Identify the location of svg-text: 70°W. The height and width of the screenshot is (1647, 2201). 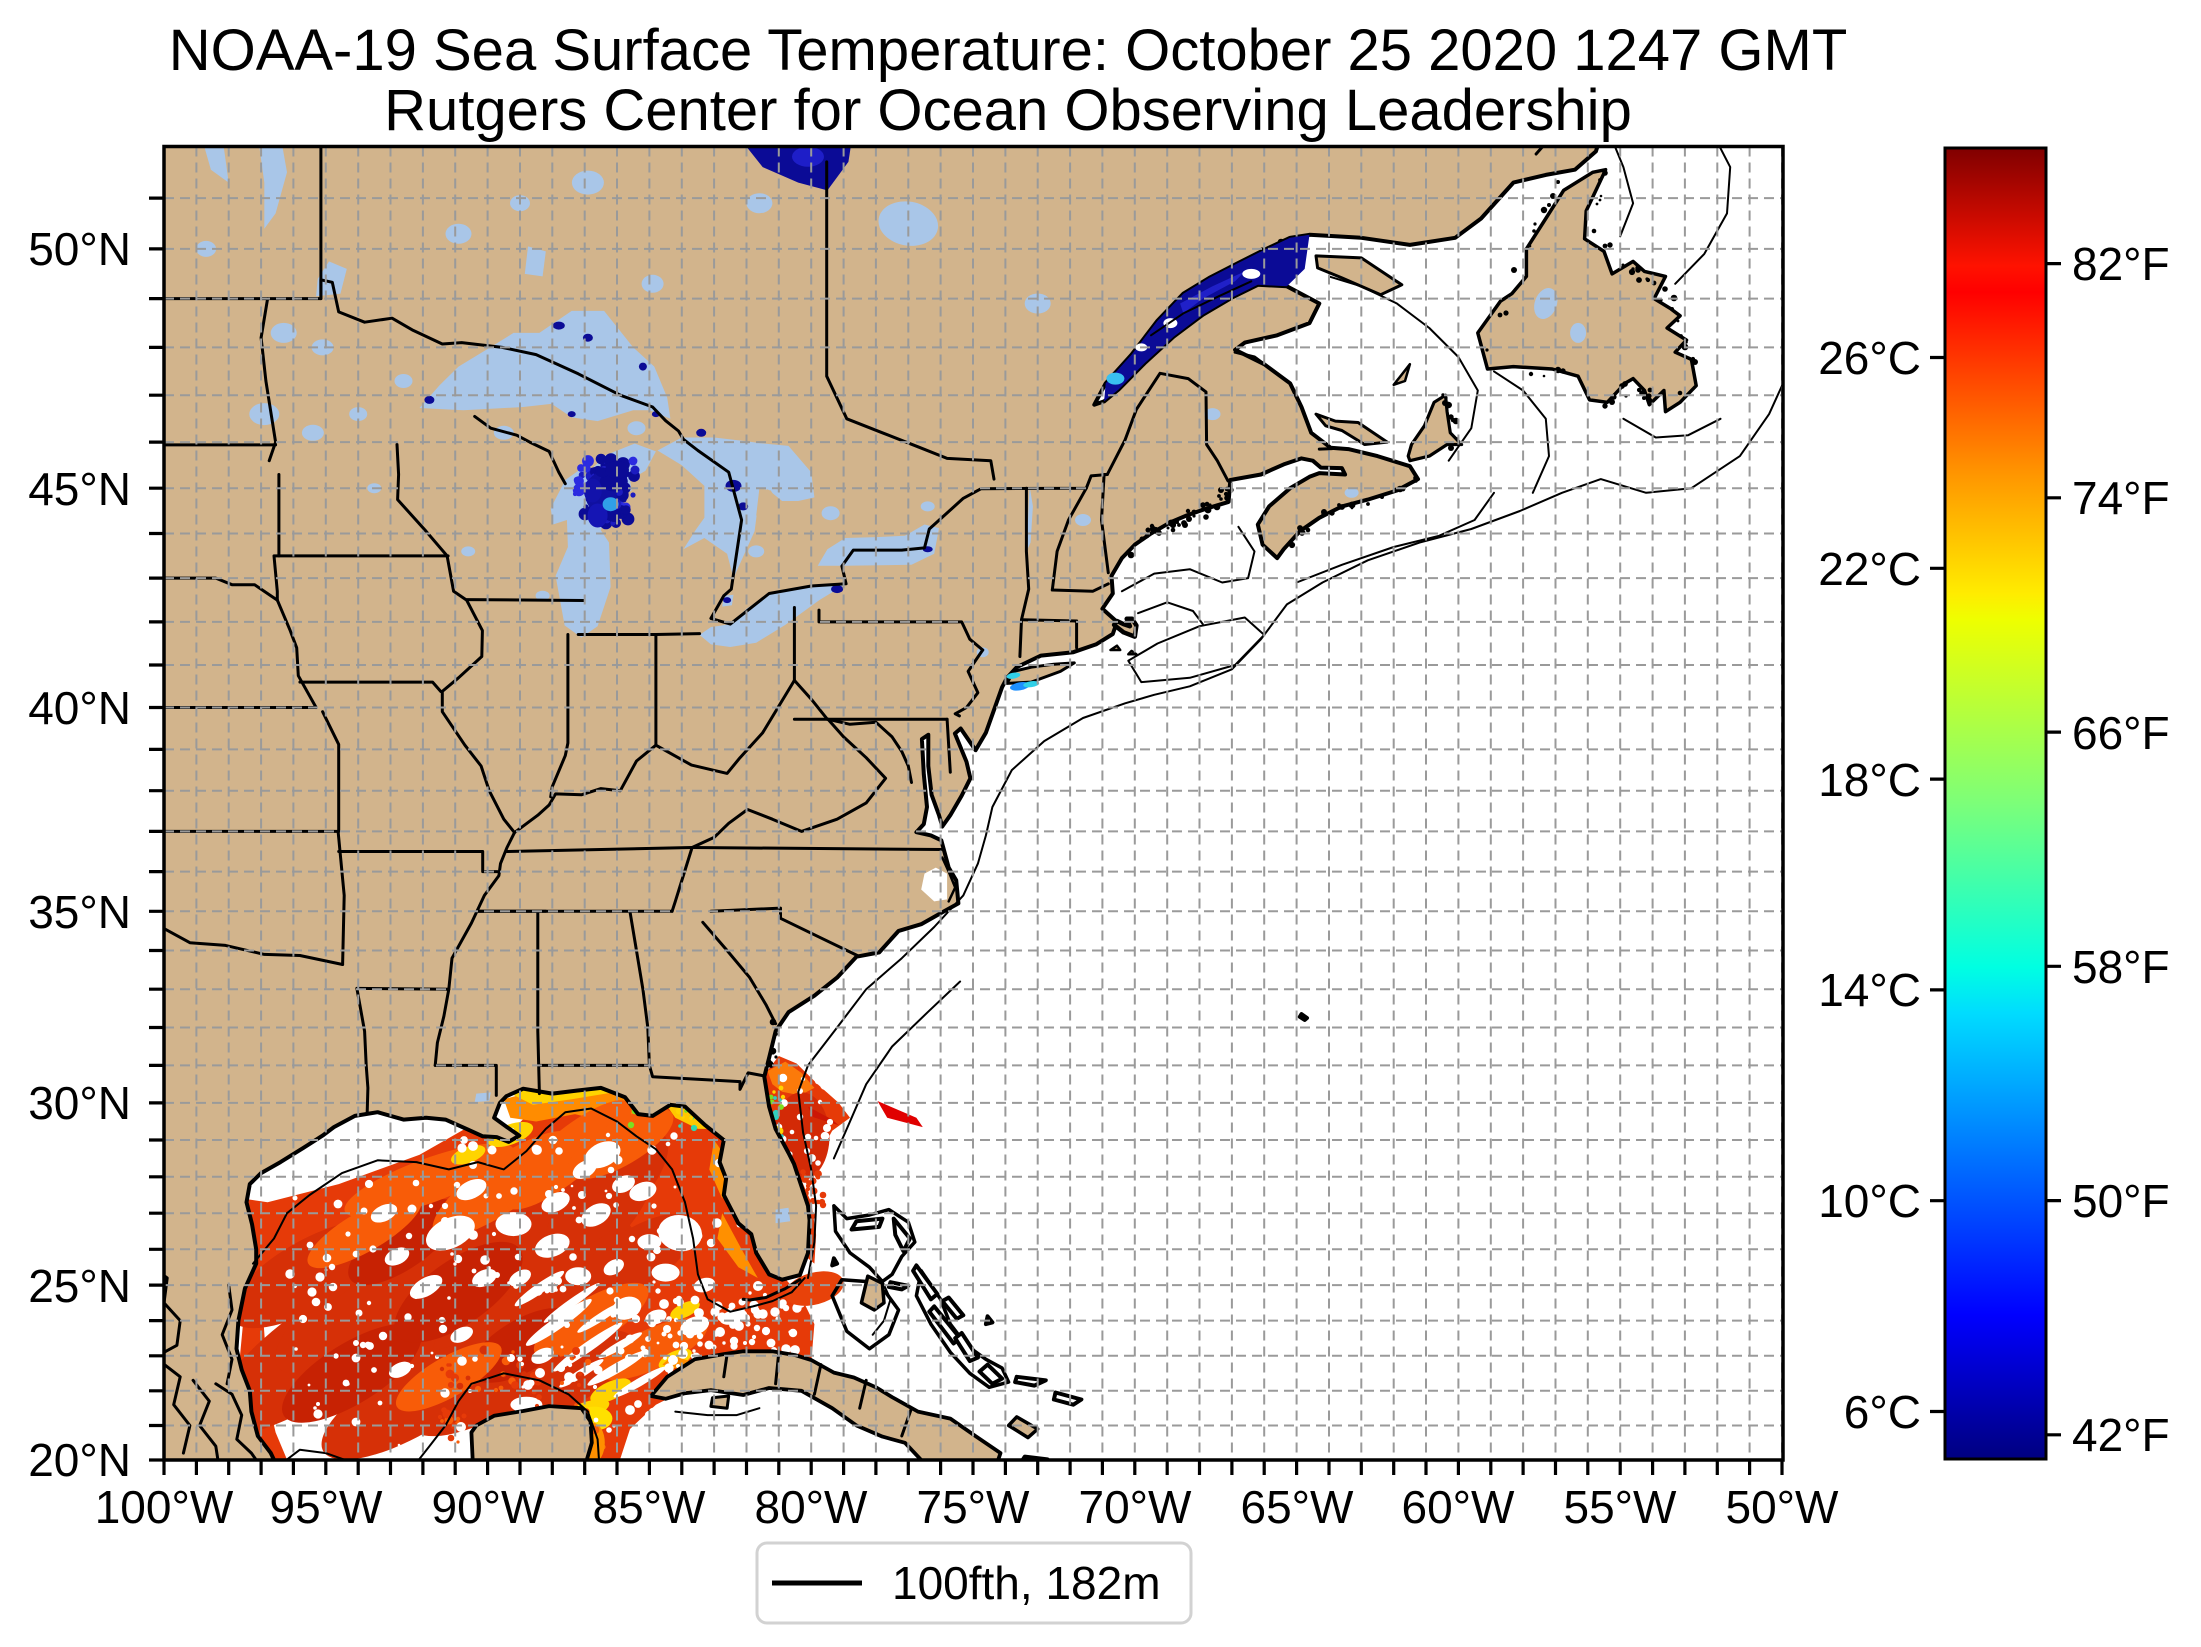
(1136, 1507).